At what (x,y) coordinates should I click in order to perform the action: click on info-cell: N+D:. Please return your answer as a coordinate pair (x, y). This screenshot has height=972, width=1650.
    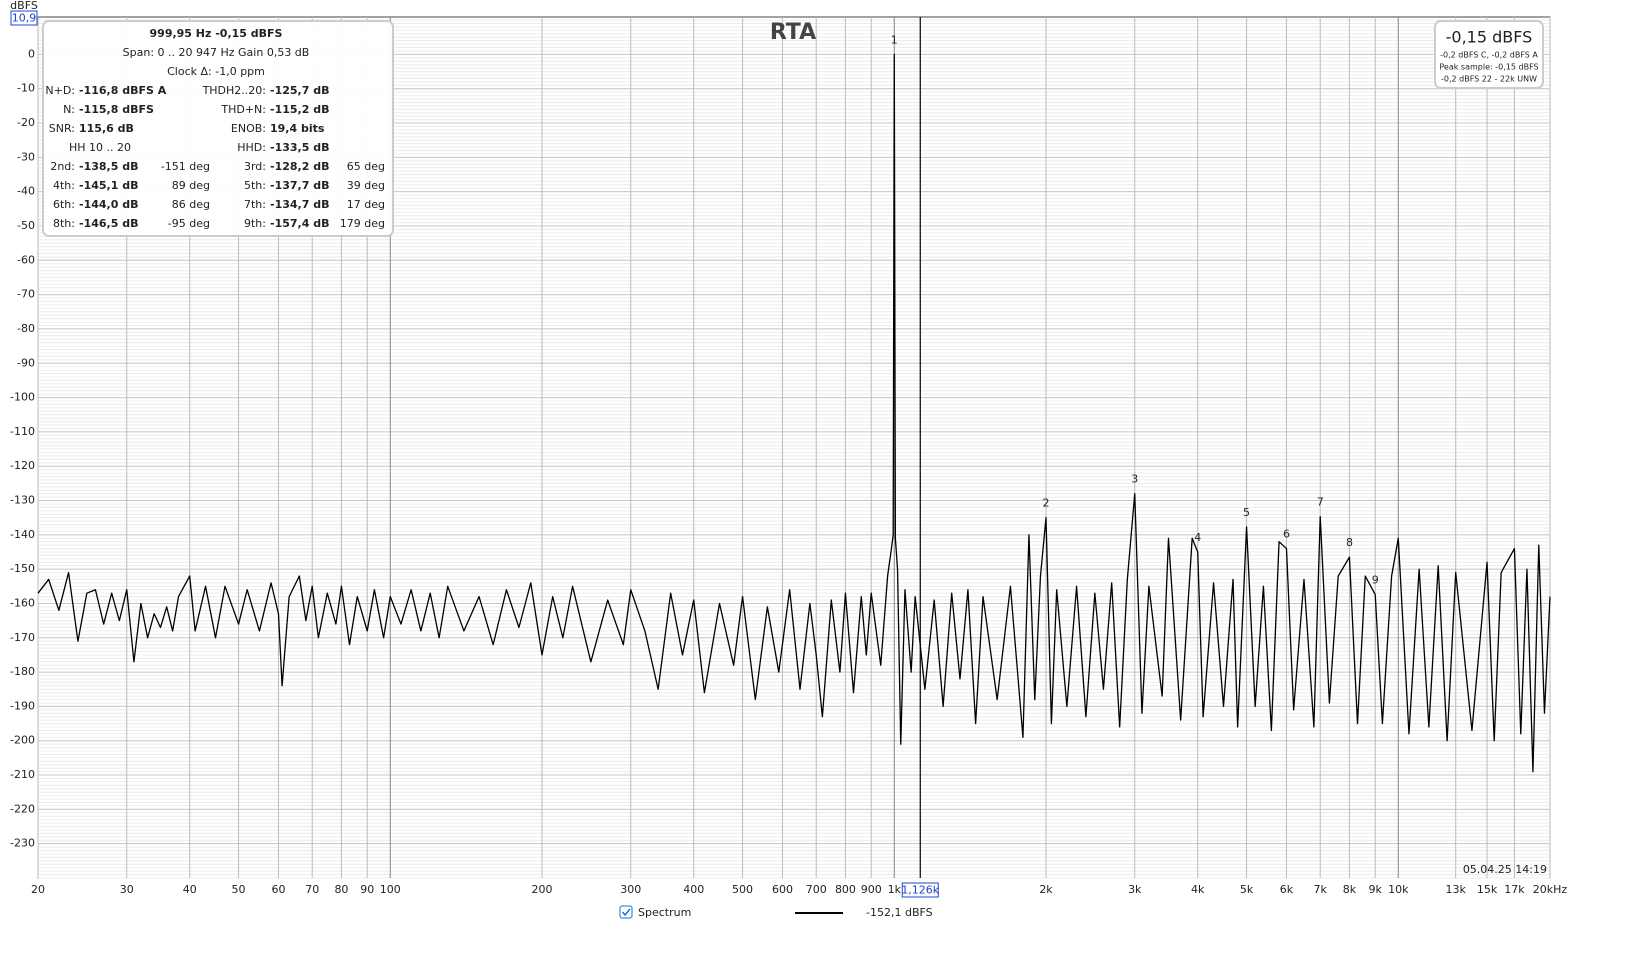
    Looking at the image, I should click on (60, 90).